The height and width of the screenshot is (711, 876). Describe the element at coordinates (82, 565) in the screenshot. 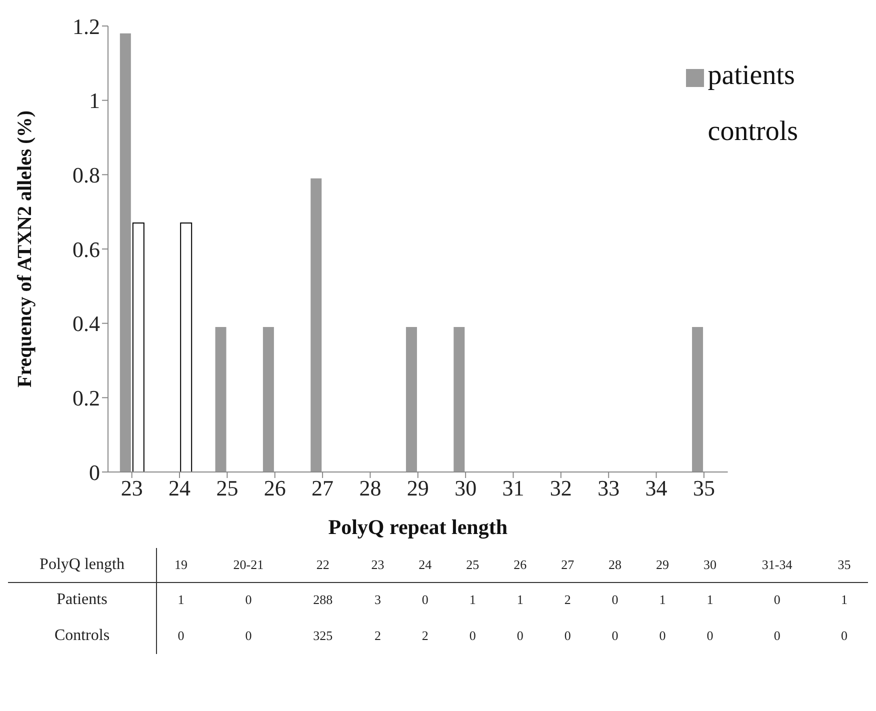

I see `x-axis-title: PolyQ length` at that location.